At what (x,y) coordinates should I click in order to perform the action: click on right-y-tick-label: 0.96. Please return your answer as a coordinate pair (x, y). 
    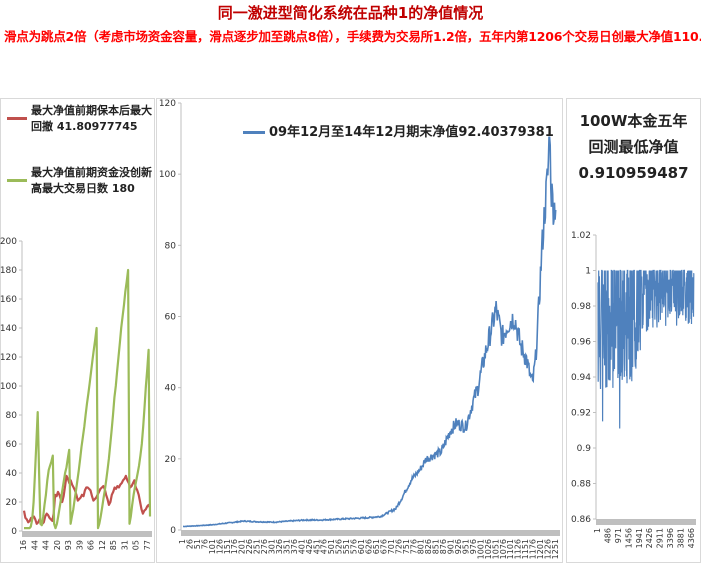
    Looking at the image, I should click on (581, 343).